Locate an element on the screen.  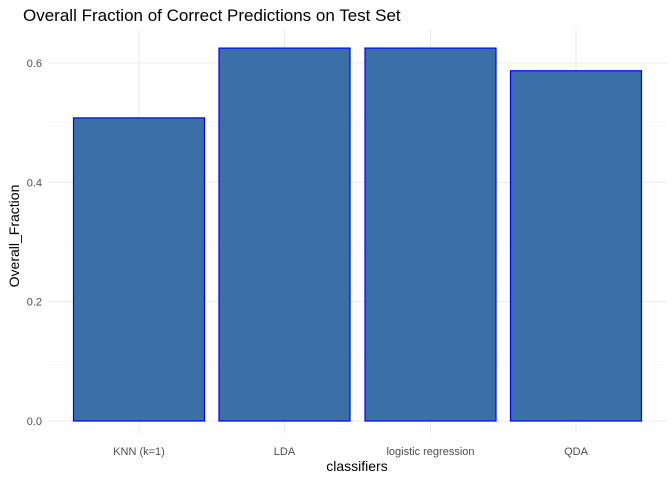
x-axis-ticks: KNN (k=1) LDA logistic regression QDA is located at coordinates (350, 452).